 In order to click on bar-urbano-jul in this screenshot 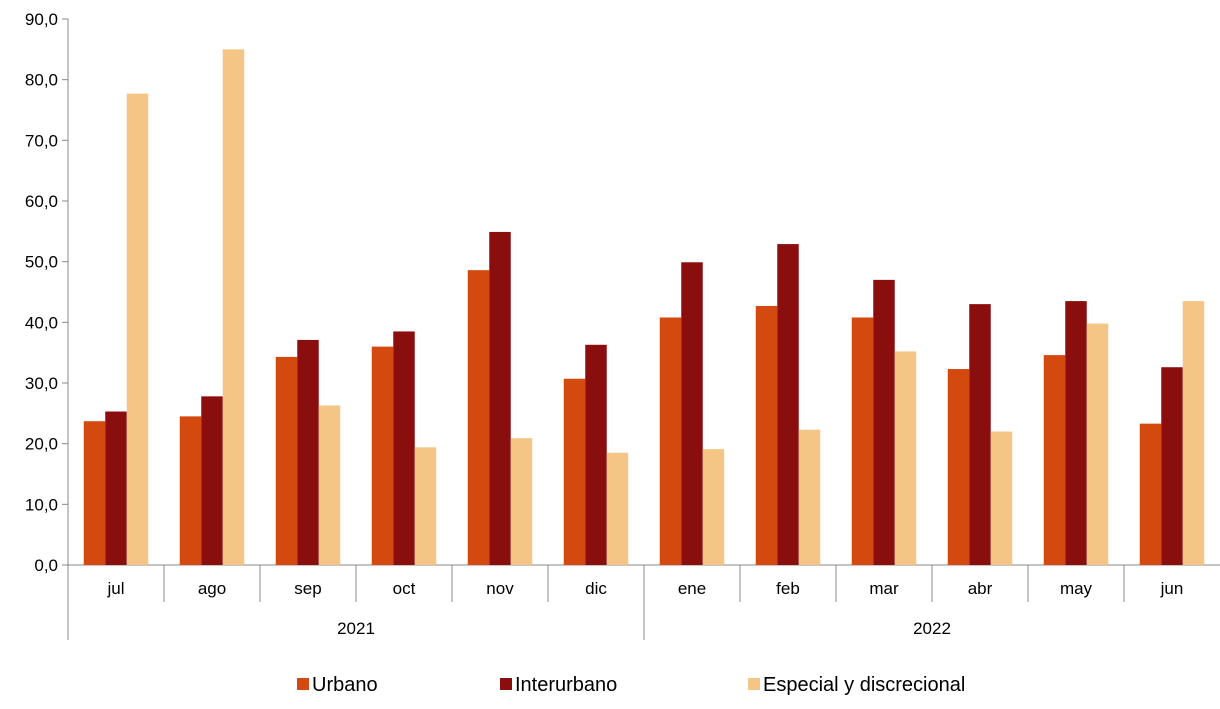, I will do `click(94, 493)`.